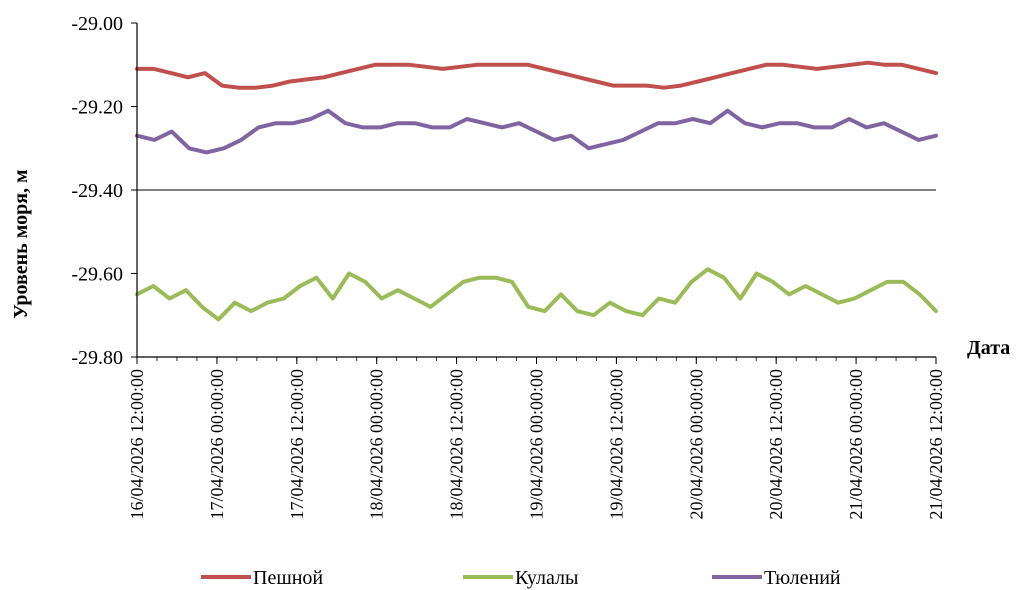  I want to click on y-tick-label: -29.60, so click(97, 275).